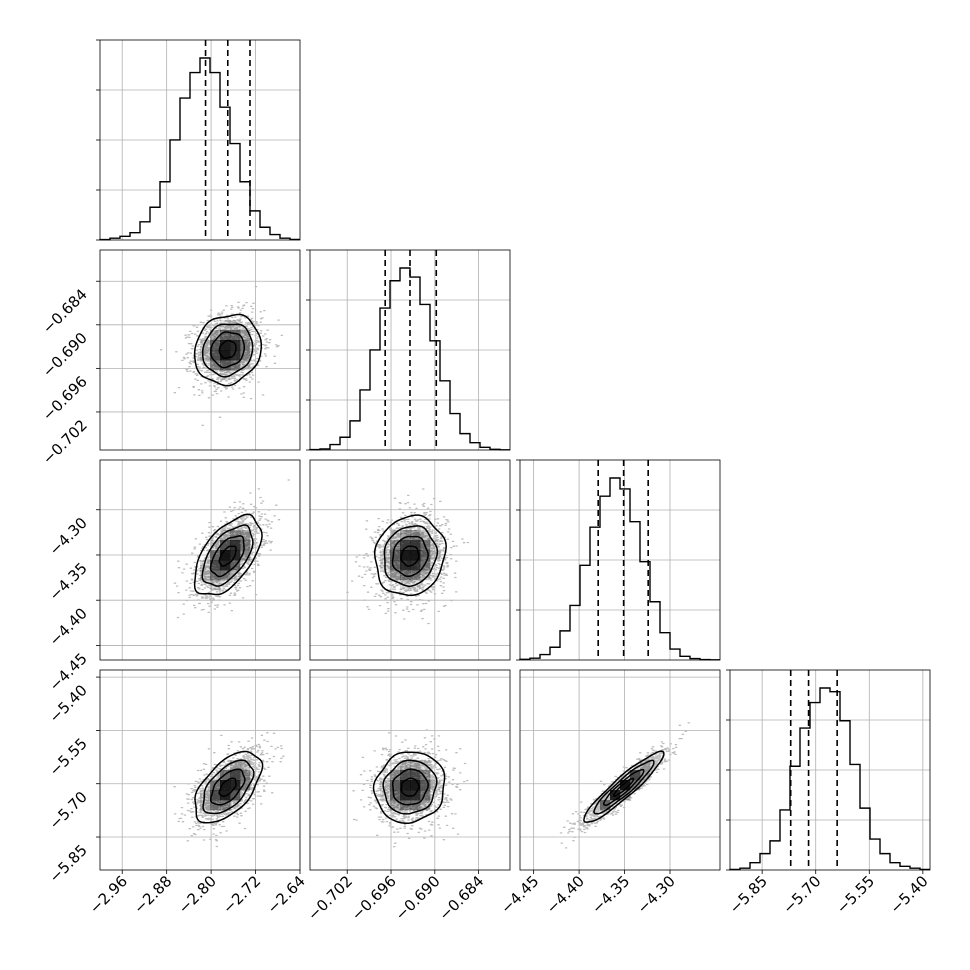 This screenshot has height=970, width=970. Describe the element at coordinates (374, 898) in the screenshot. I see `x-tick-label: −0.696` at that location.